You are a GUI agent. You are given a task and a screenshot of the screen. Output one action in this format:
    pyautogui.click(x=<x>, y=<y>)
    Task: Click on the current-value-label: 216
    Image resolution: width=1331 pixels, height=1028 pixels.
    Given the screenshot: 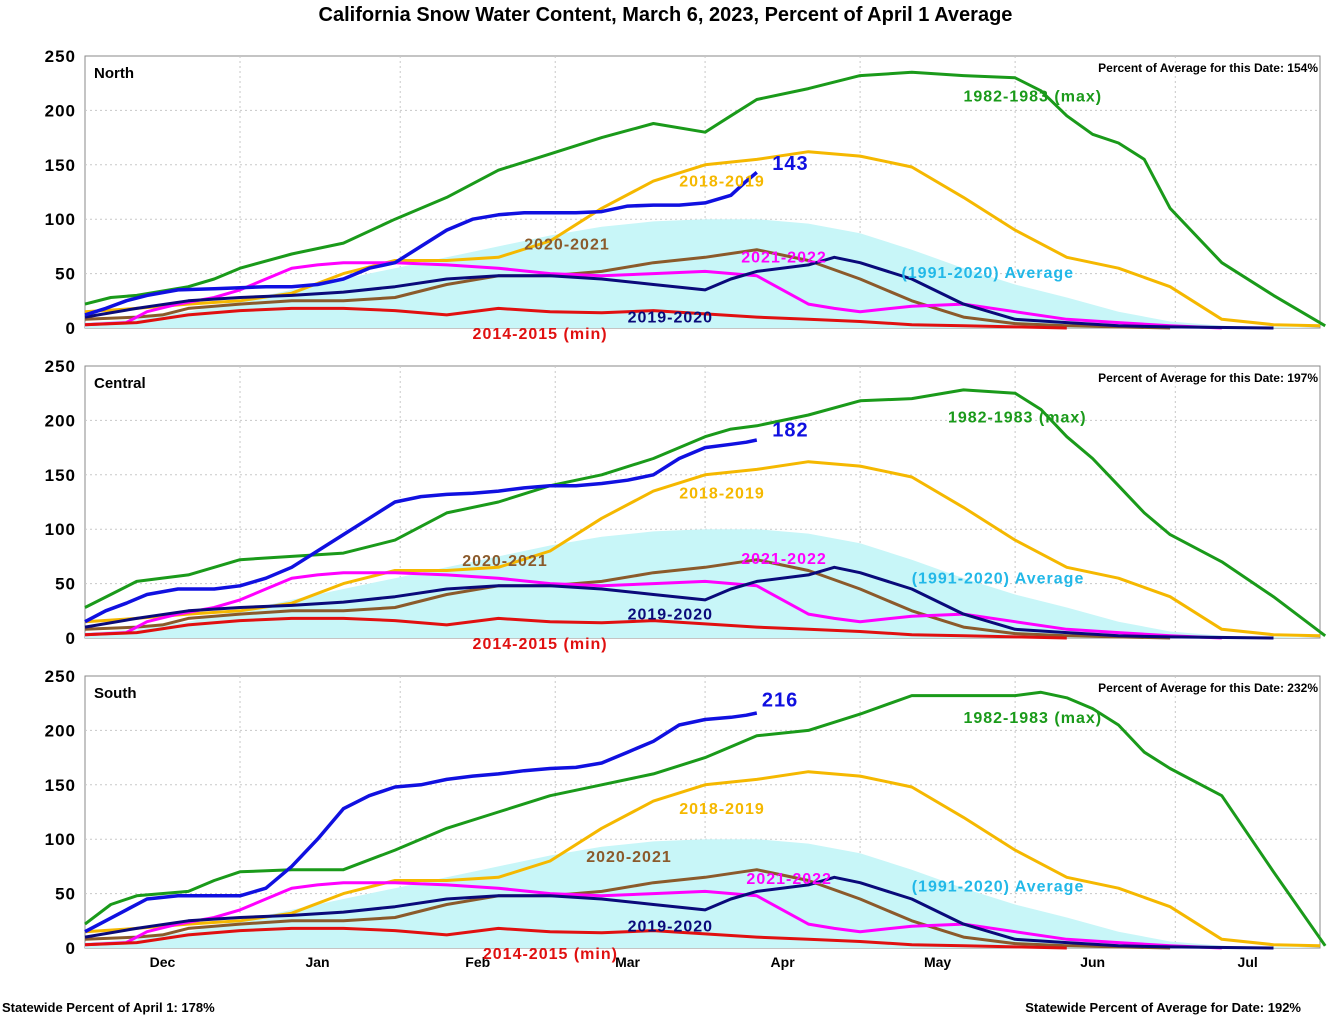 What is the action you would take?
    pyautogui.click(x=780, y=700)
    